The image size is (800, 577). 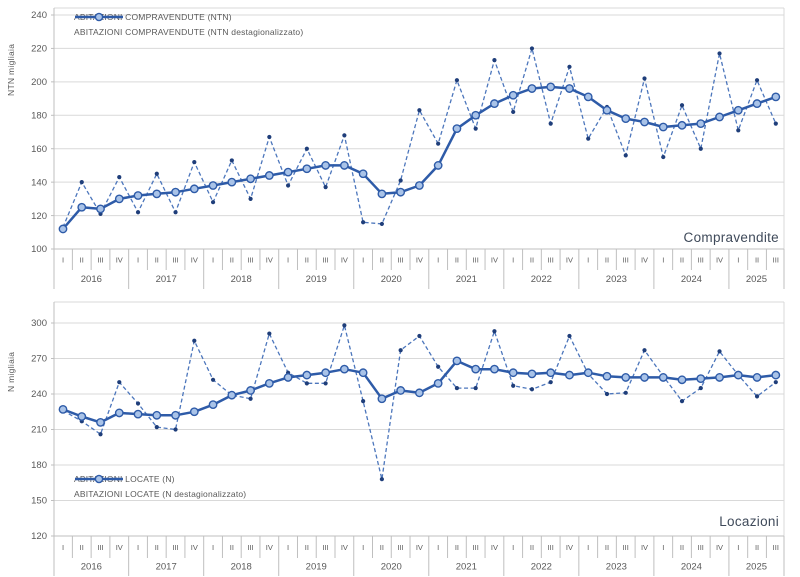 What do you see at coordinates (39, 465) in the screenshot?
I see `y-tick-label: 180` at bounding box center [39, 465].